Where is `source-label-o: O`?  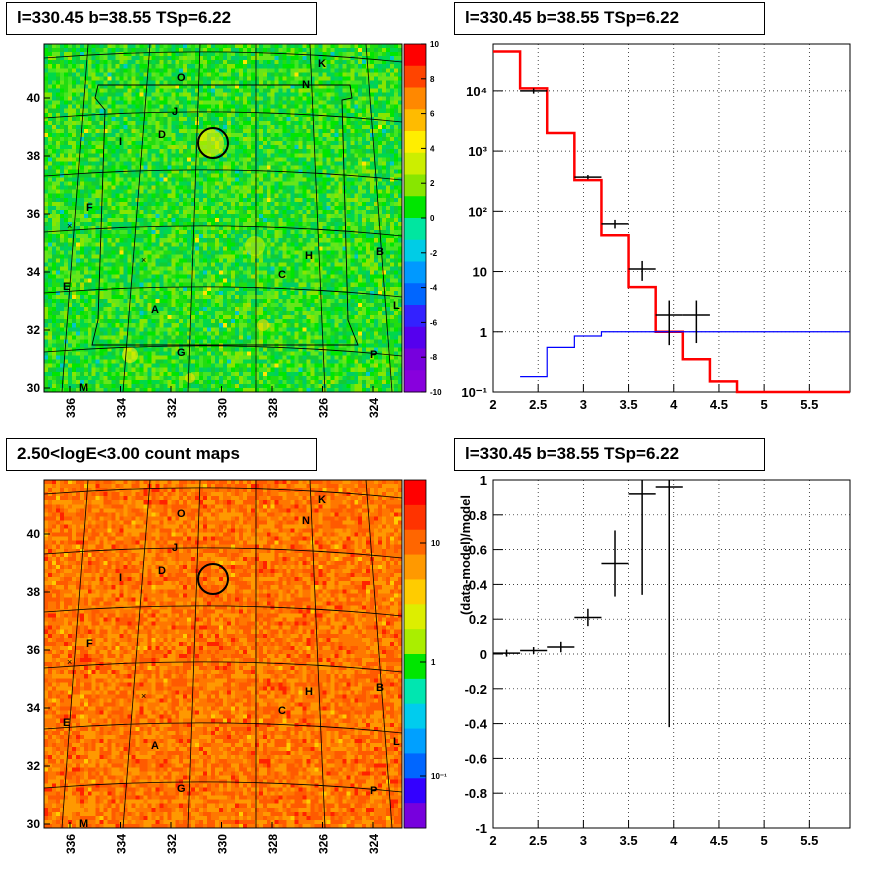
source-label-o: O is located at coordinates (181, 514).